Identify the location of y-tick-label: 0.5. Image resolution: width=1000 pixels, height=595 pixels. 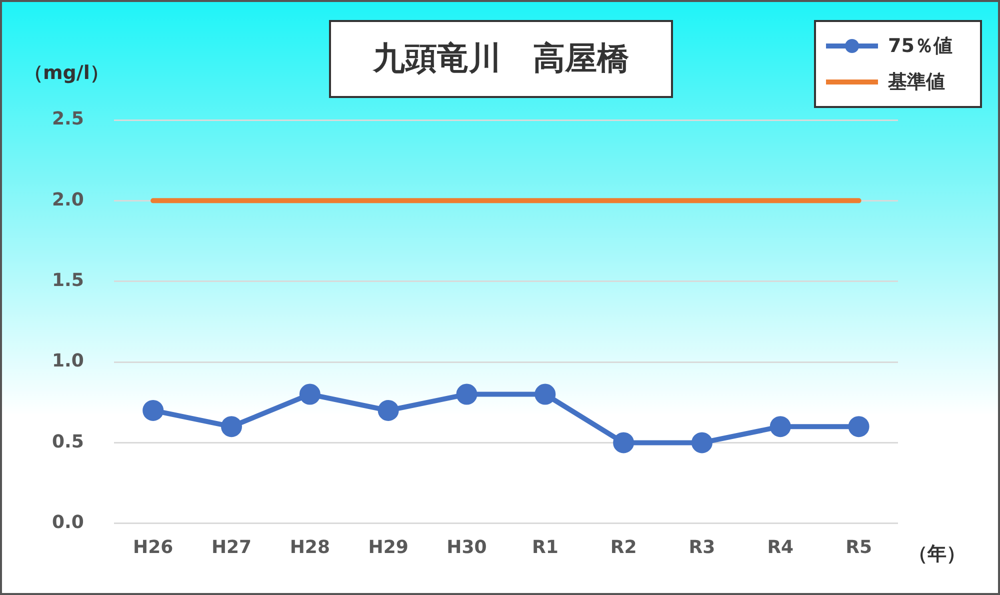
(68, 441).